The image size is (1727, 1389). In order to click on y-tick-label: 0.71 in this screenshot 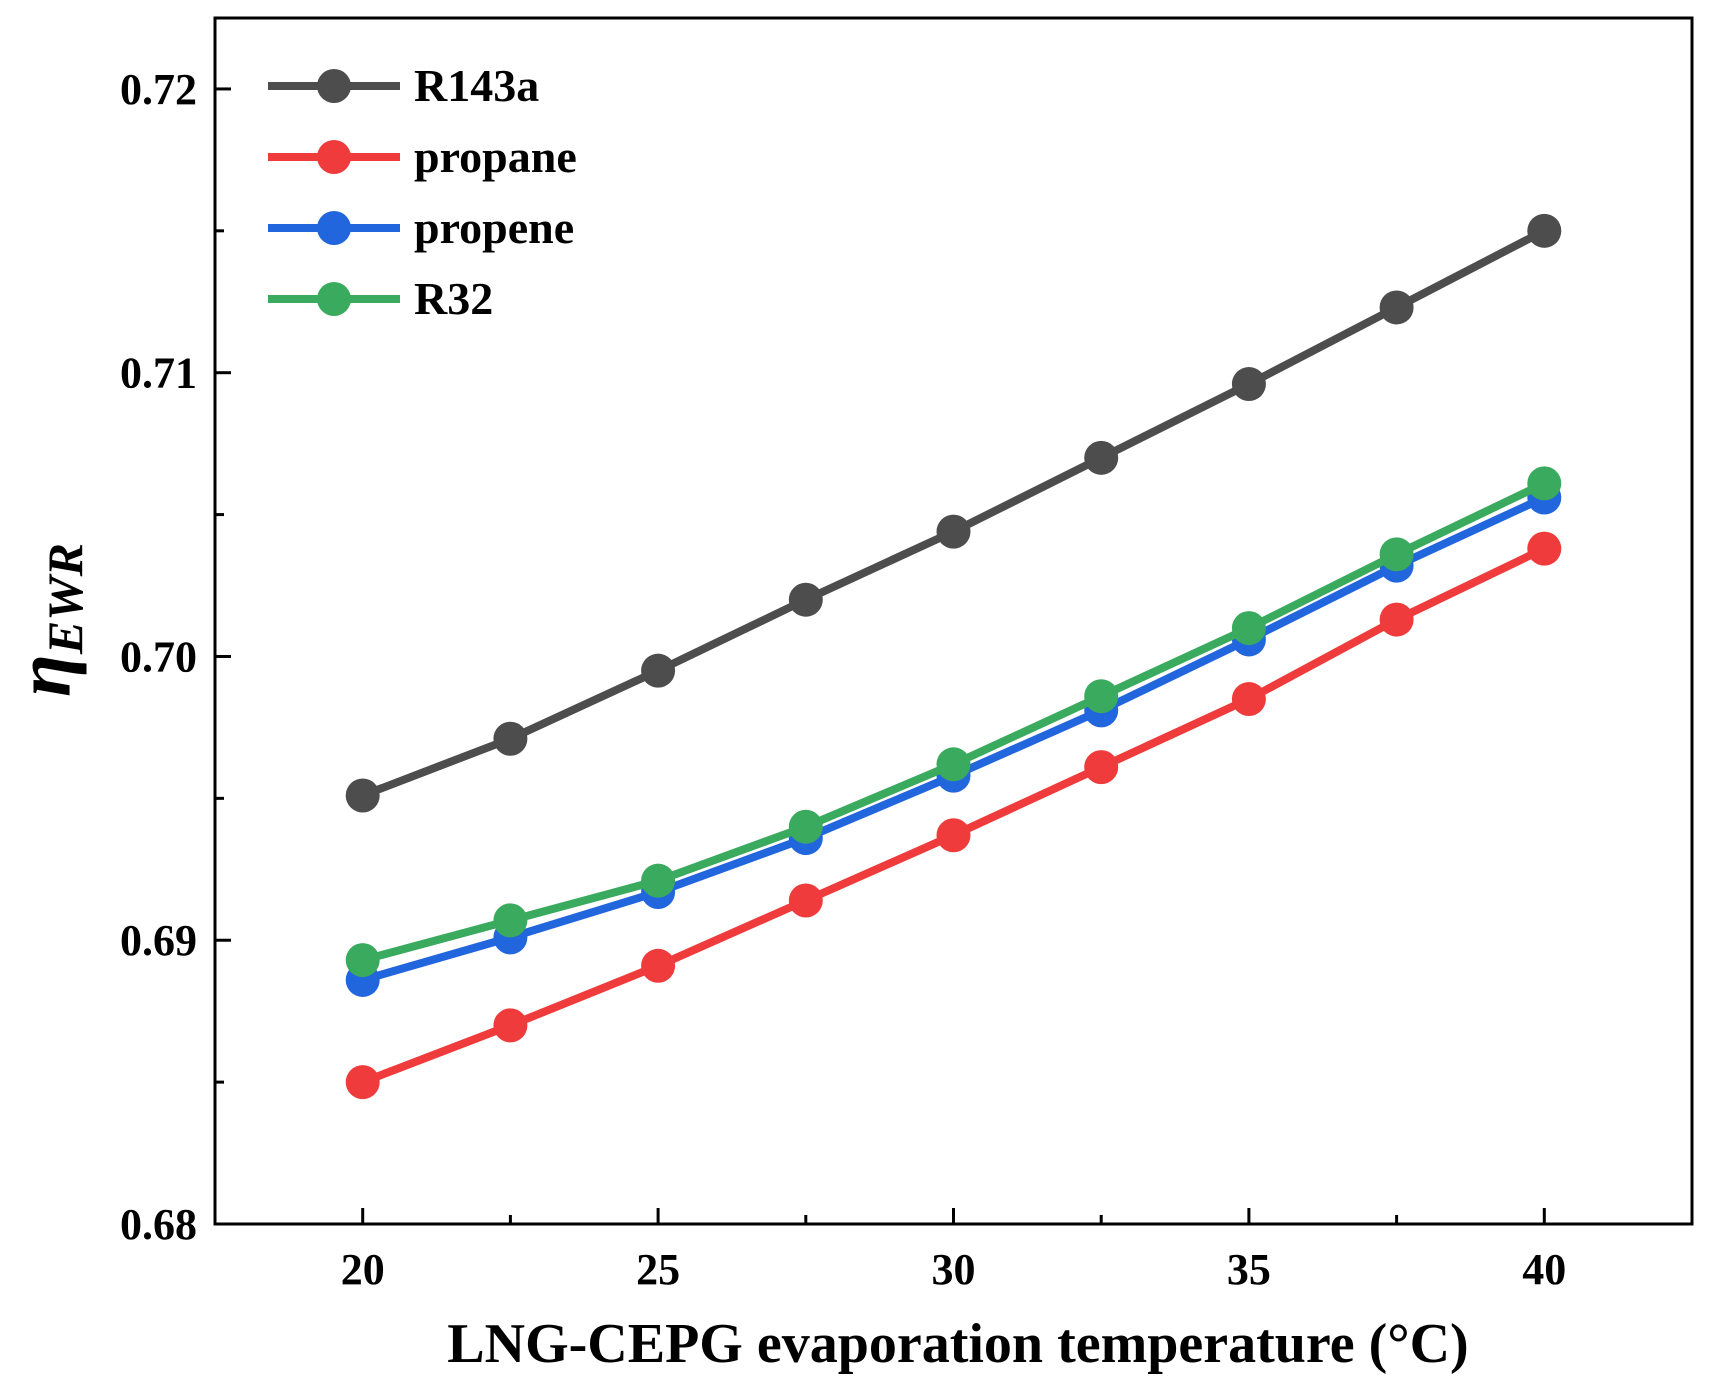, I will do `click(158, 373)`.